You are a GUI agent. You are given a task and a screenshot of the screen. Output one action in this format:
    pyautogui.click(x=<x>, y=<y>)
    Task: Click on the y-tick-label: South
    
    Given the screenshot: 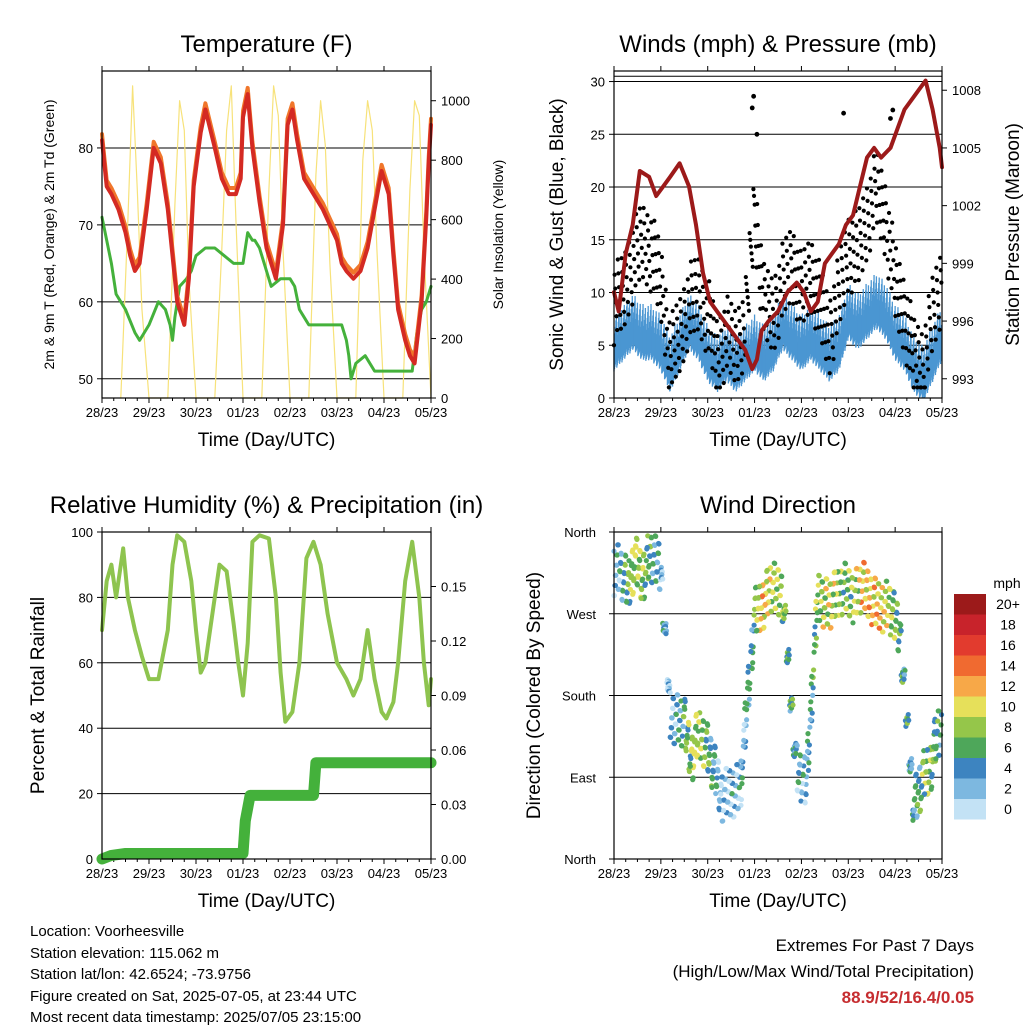 What is the action you would take?
    pyautogui.click(x=579, y=696)
    